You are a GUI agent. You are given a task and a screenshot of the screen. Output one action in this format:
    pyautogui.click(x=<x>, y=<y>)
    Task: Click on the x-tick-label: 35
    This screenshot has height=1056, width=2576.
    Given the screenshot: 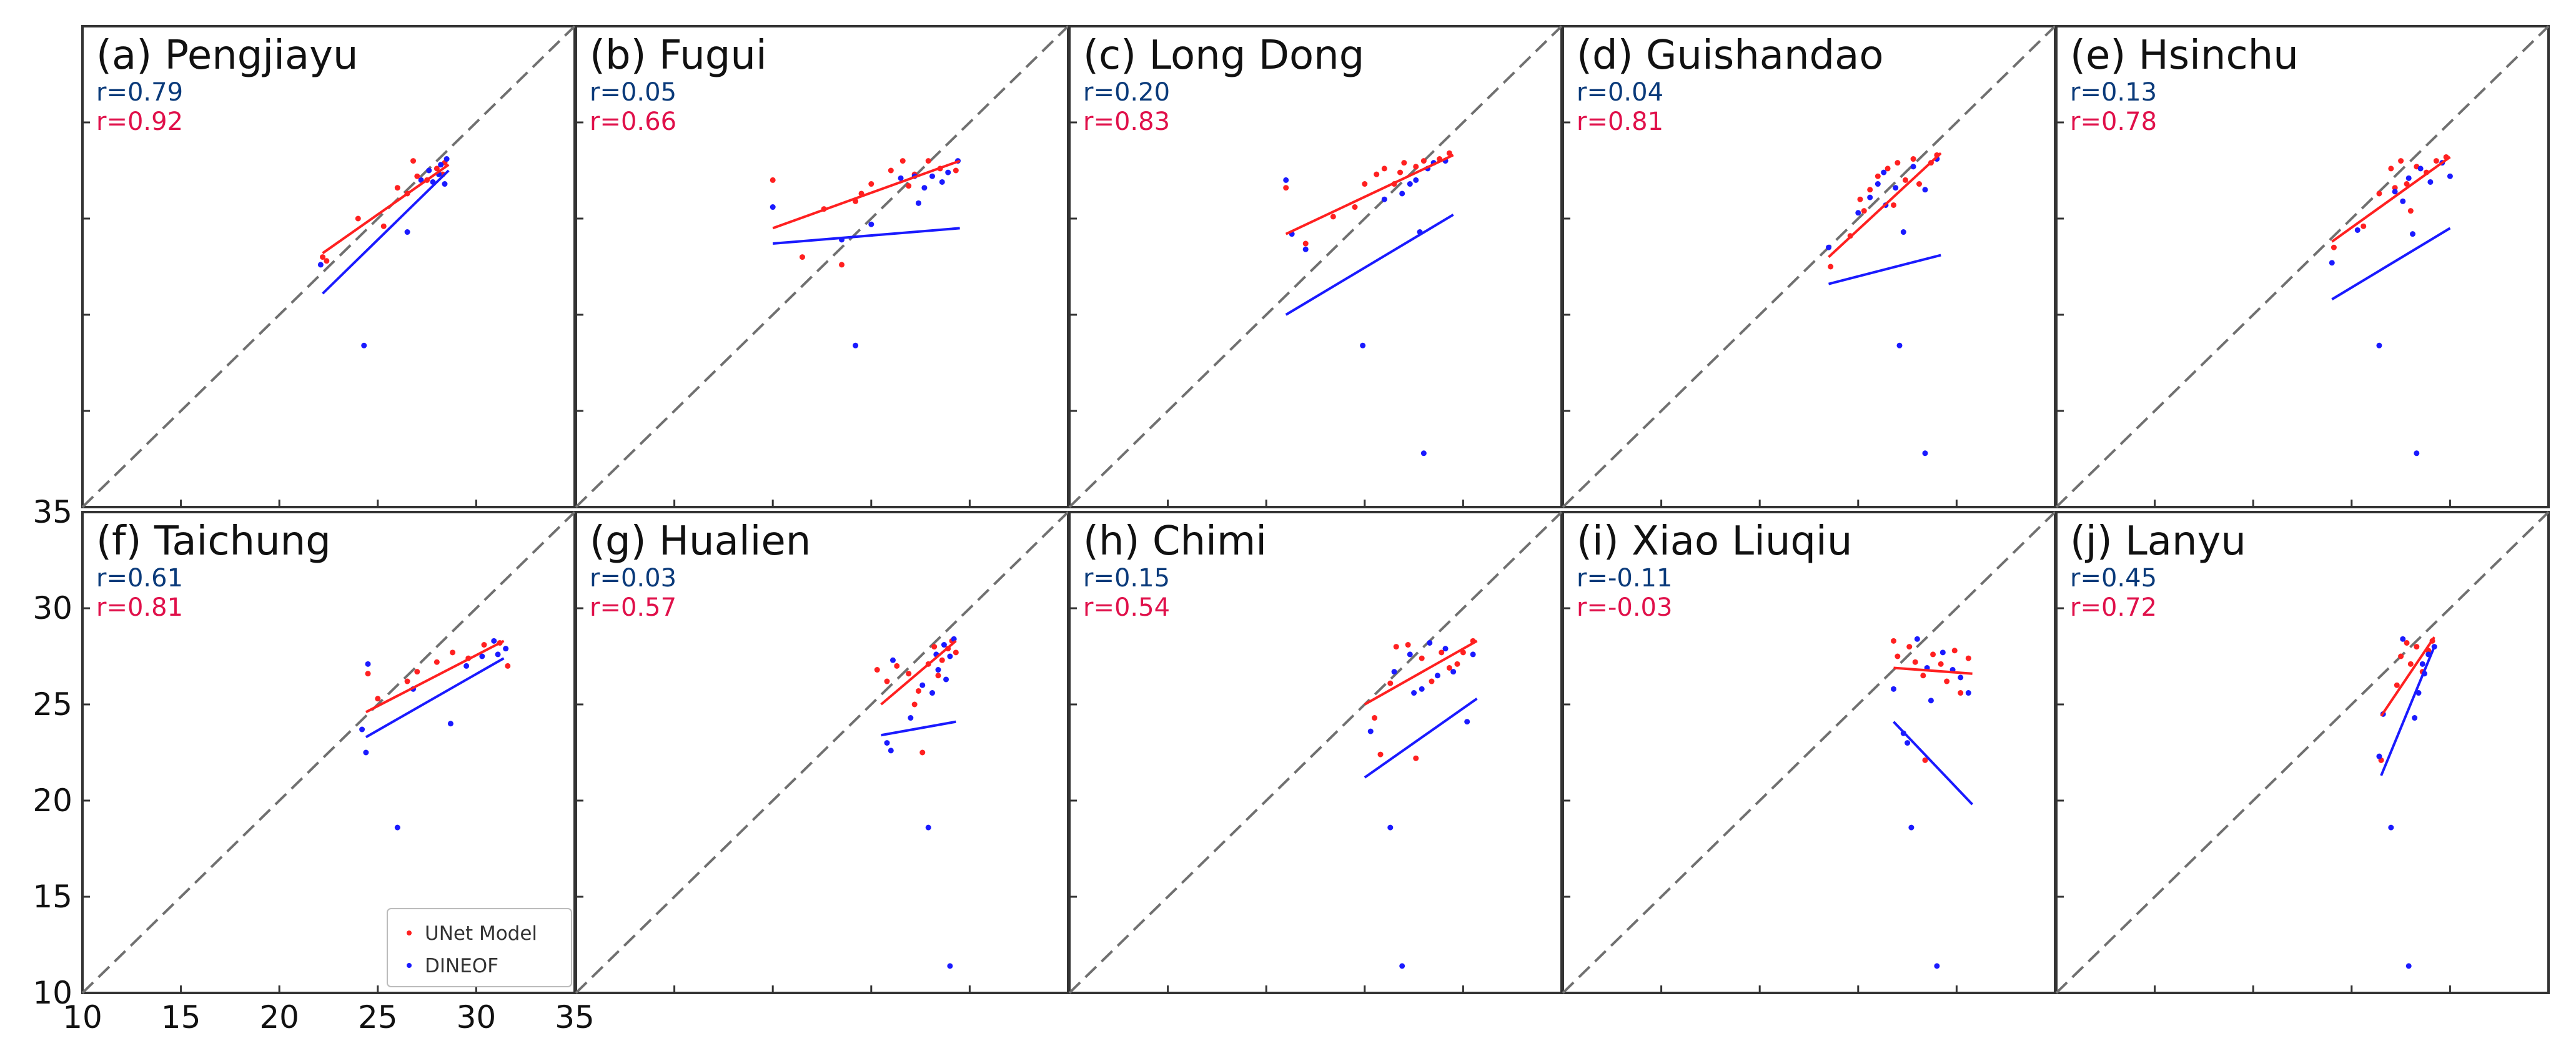 What is the action you would take?
    pyautogui.click(x=575, y=1017)
    